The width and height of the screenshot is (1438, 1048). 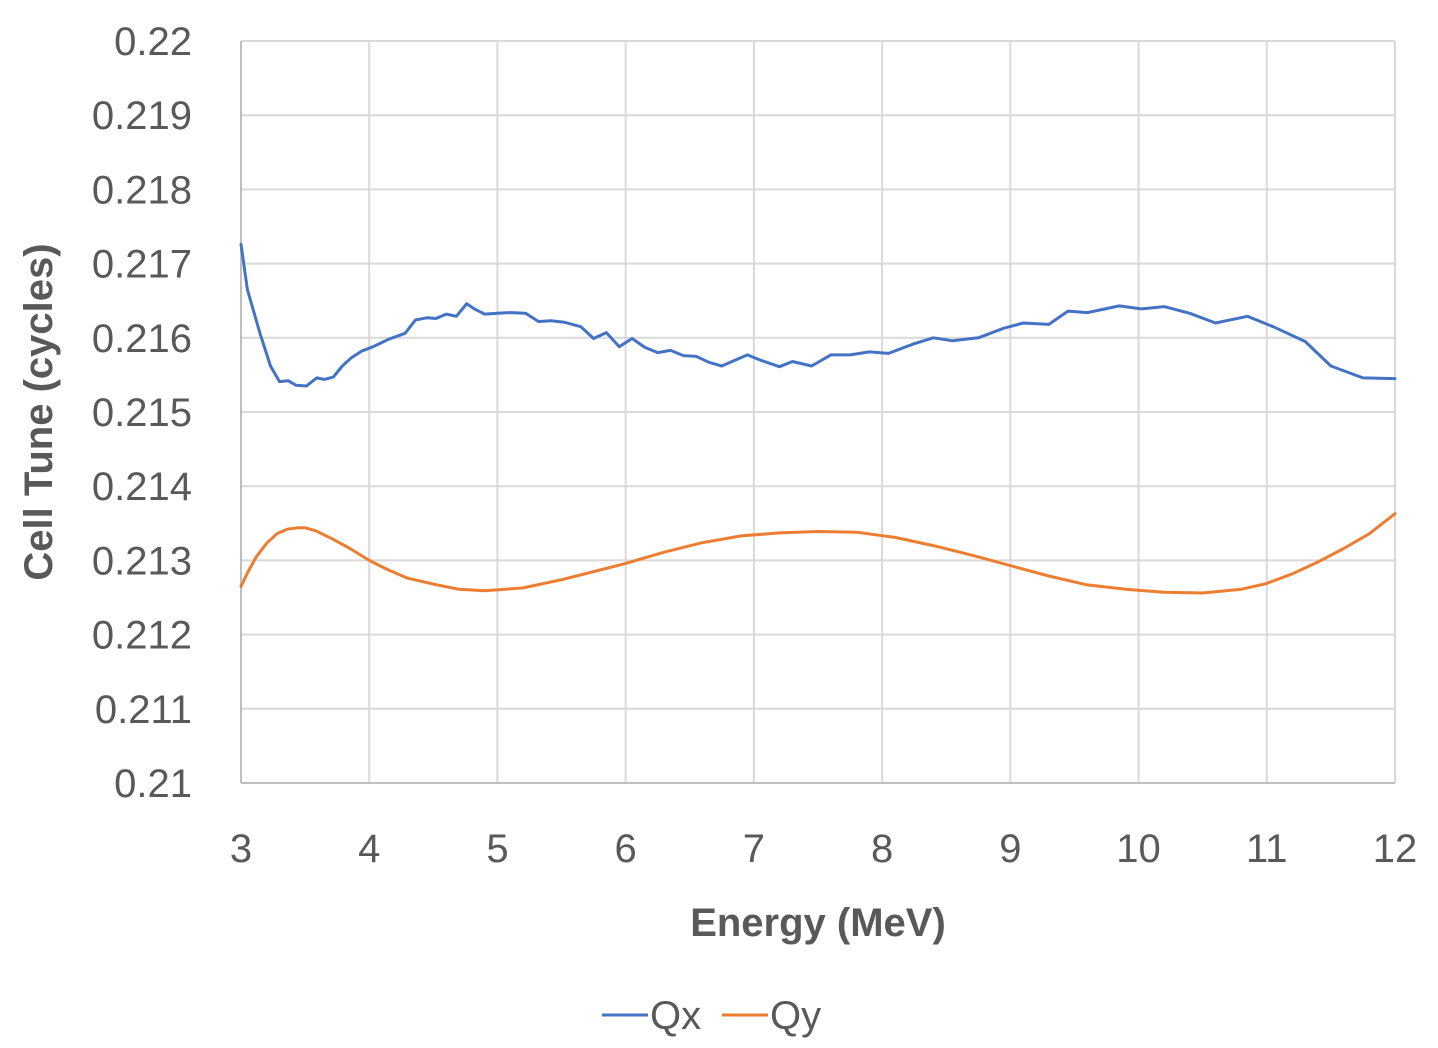 I want to click on y-axis-title: Cell Tune (cycles), so click(x=39, y=411).